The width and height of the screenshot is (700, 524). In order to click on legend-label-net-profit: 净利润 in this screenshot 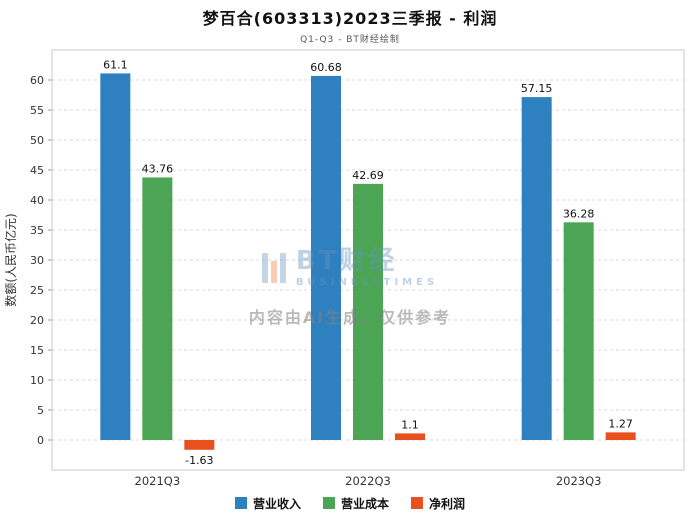, I will do `click(447, 503)`.